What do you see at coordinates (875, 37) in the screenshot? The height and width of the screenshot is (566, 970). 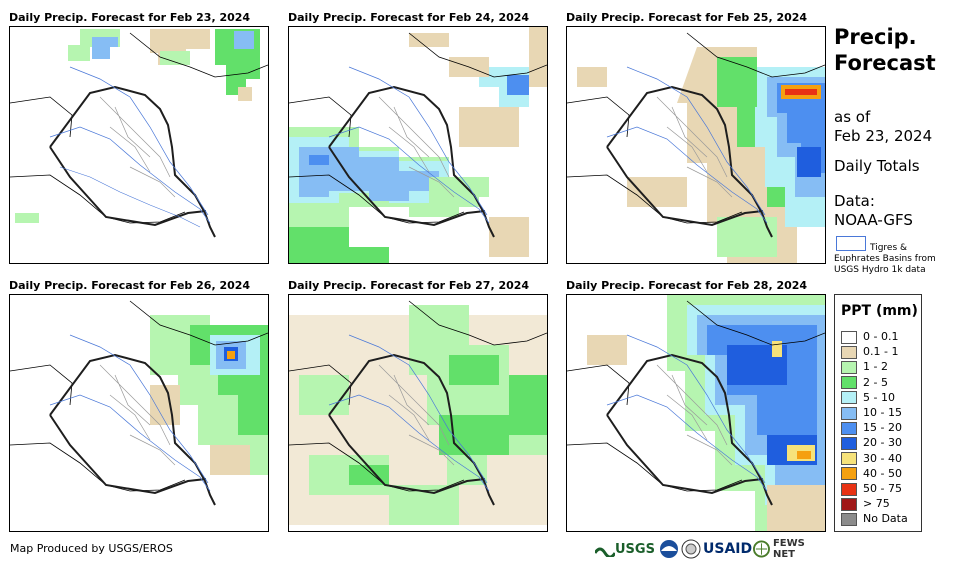 I see `sidebar-title-line1: Precip.` at bounding box center [875, 37].